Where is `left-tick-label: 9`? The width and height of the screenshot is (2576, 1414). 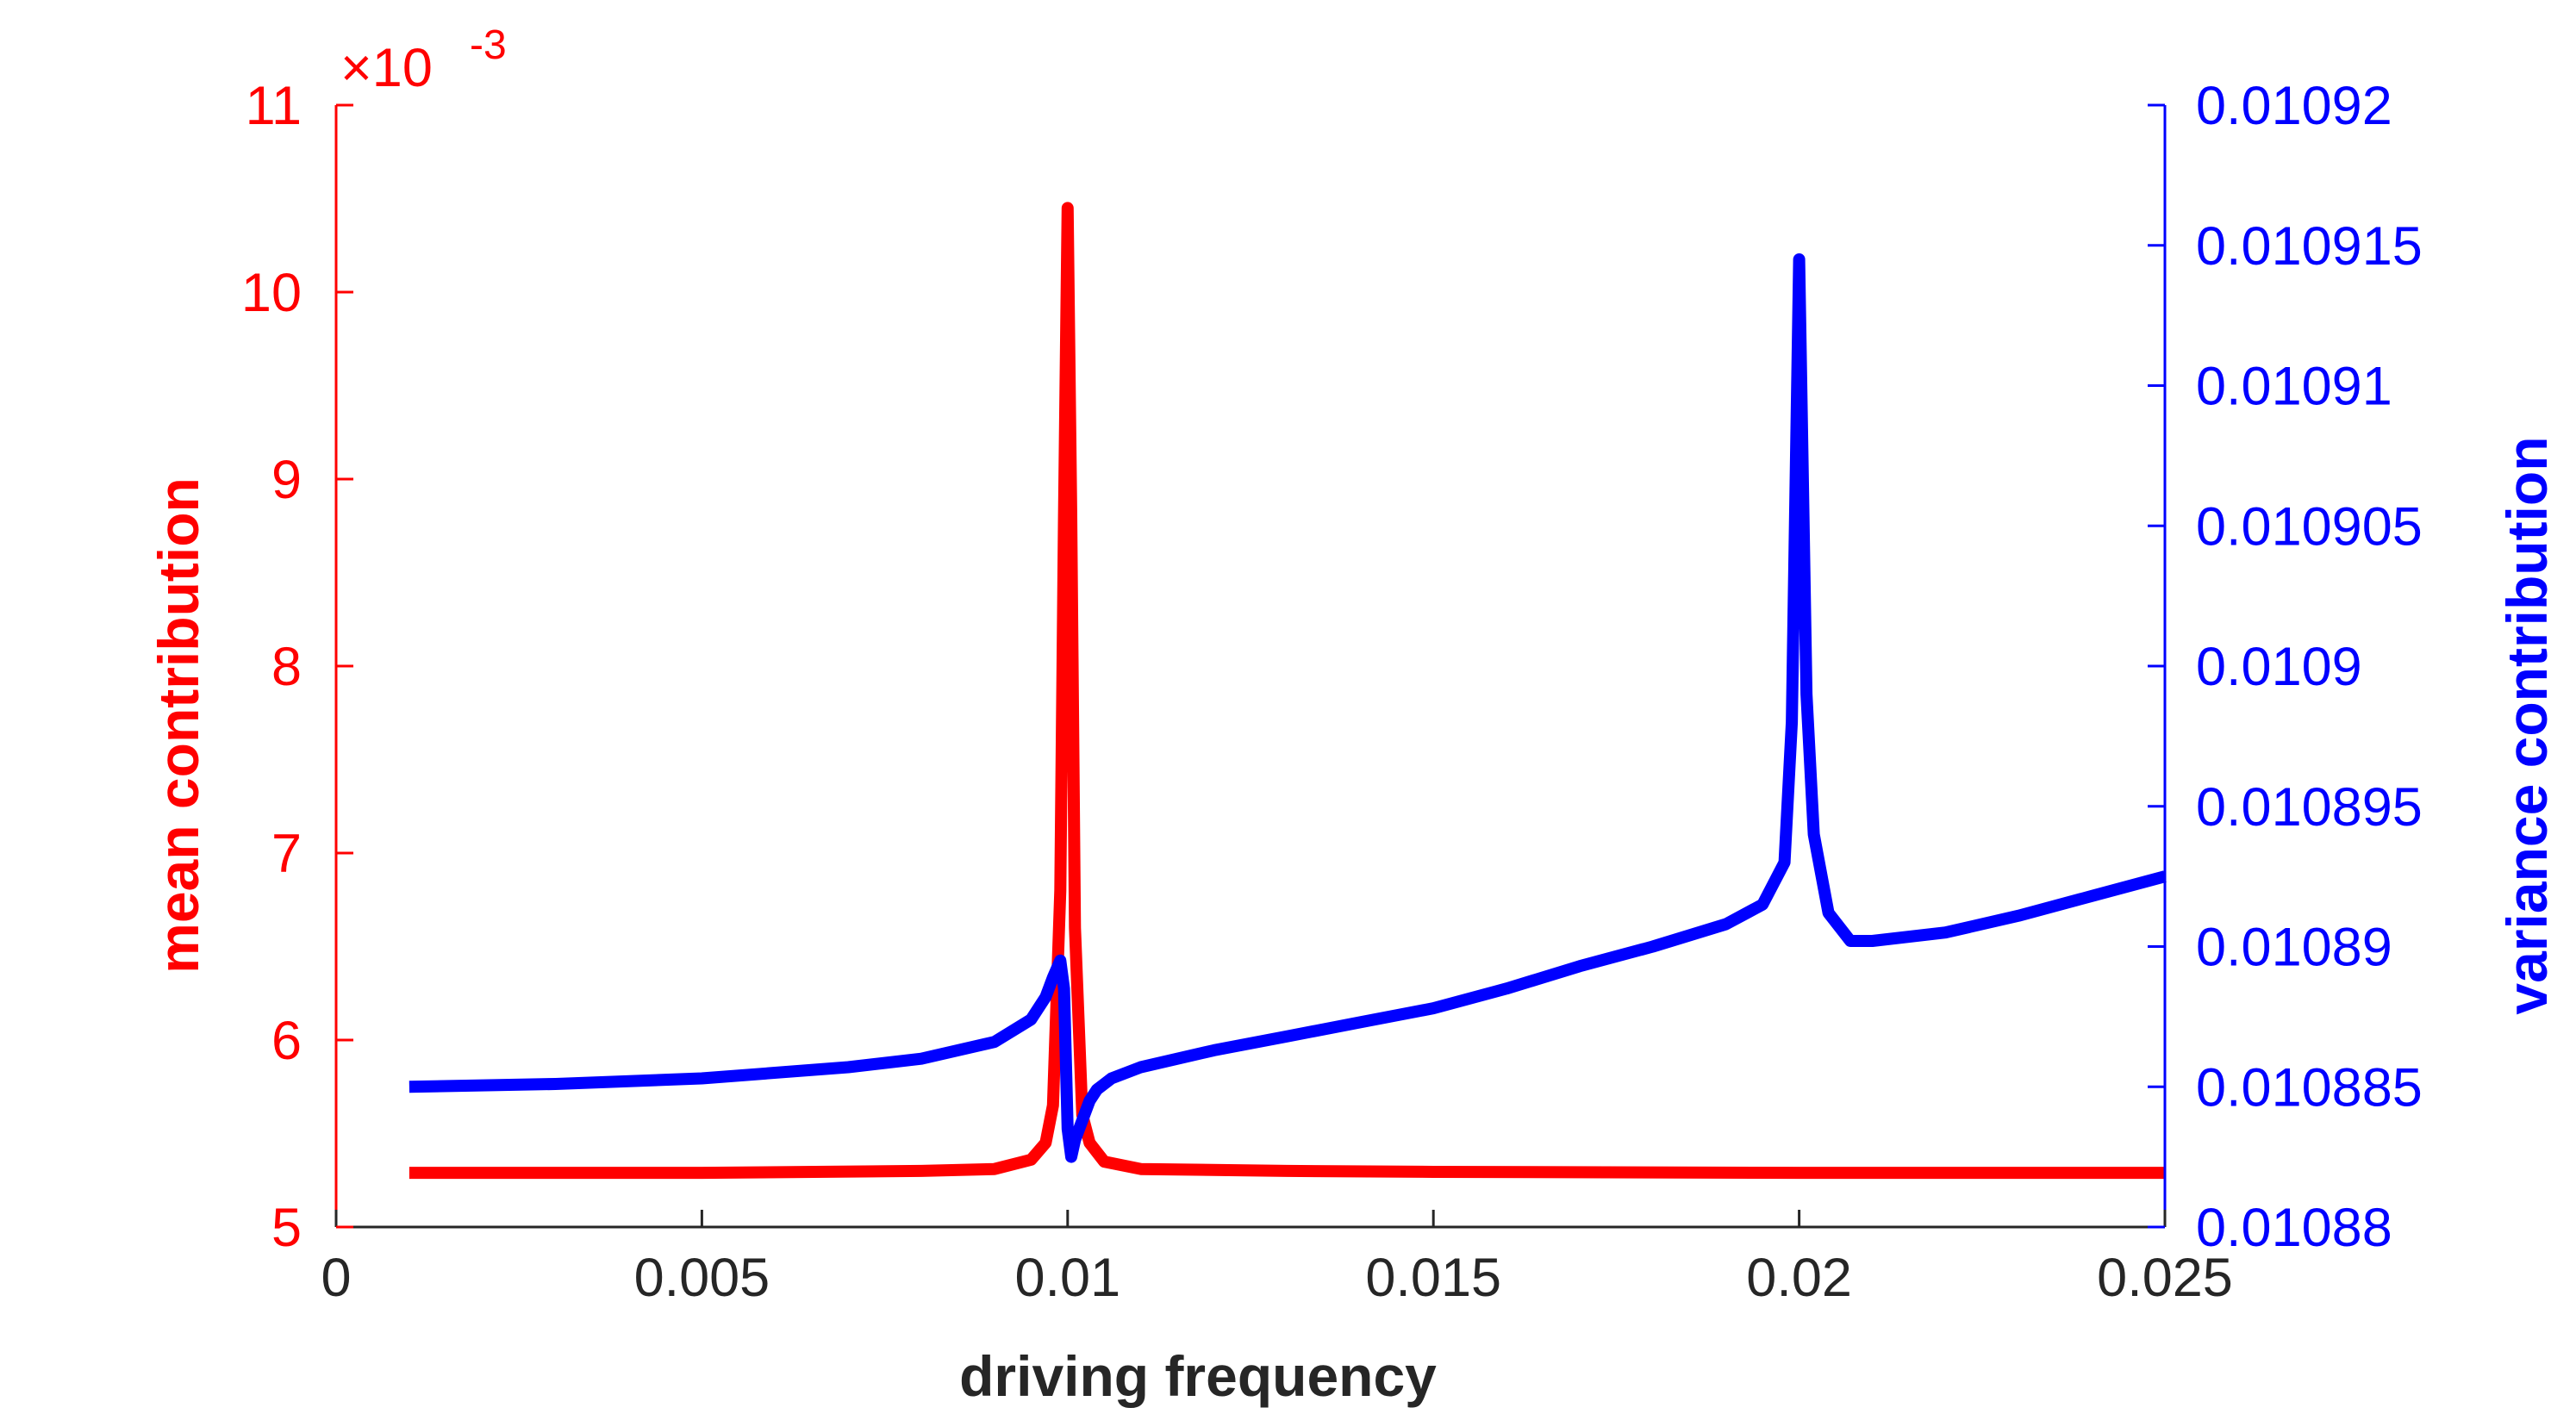 left-tick-label: 9 is located at coordinates (286, 480).